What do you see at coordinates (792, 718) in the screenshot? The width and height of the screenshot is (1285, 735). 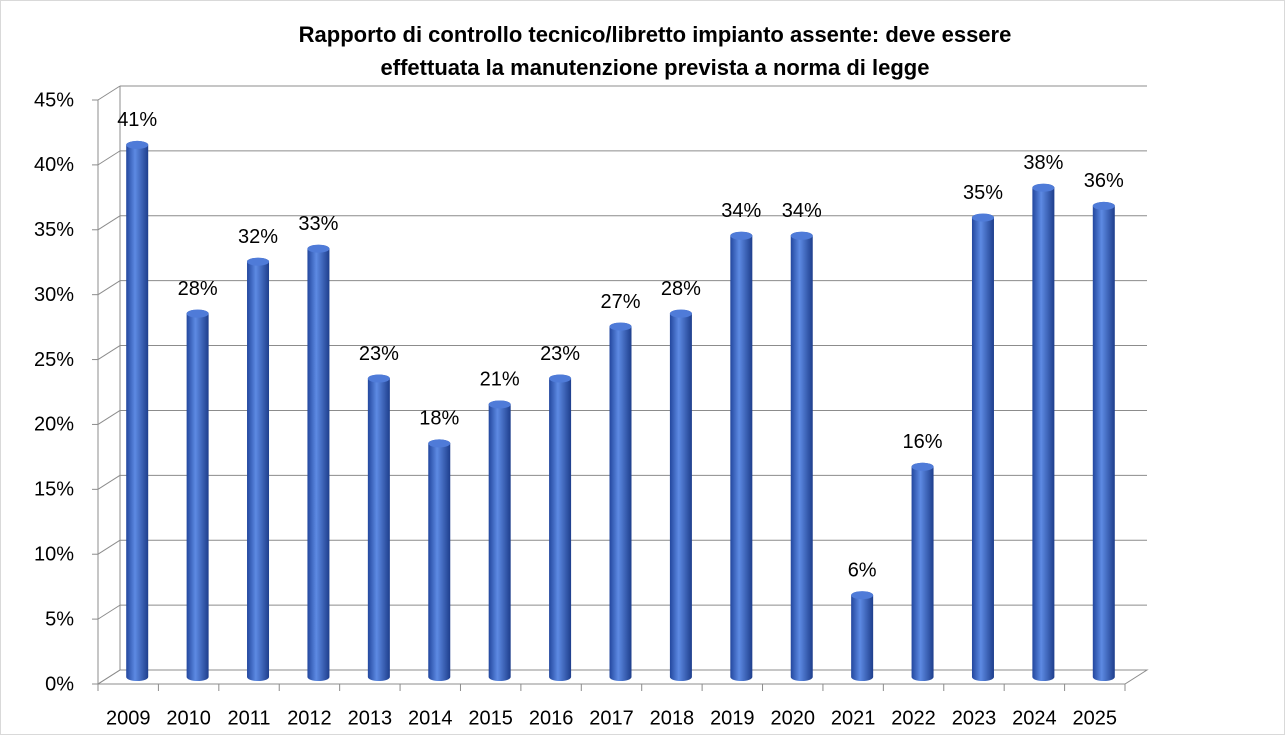 I see `x-tick-label: 2020` at bounding box center [792, 718].